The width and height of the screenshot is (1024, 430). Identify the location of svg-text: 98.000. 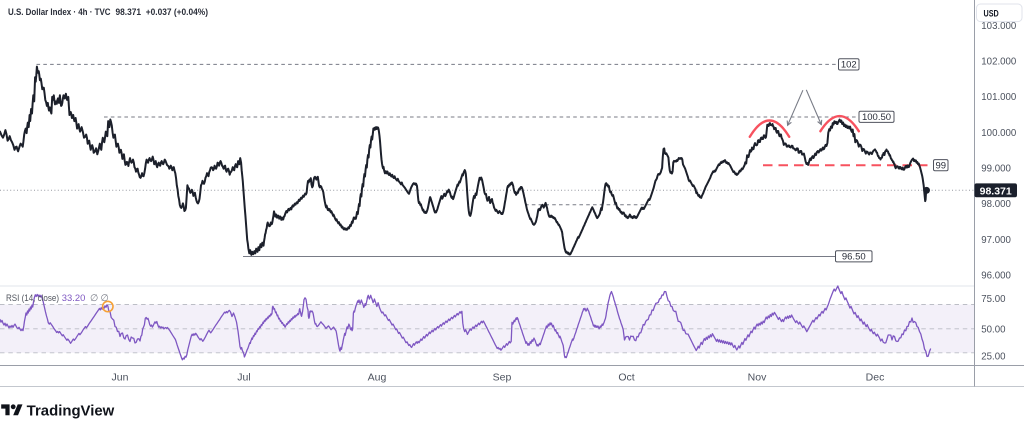
(996, 204).